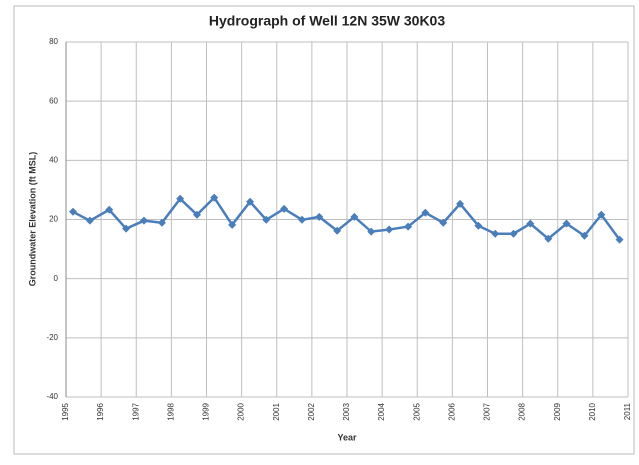 This screenshot has width=639, height=465. What do you see at coordinates (53, 219) in the screenshot?
I see `y-tick-label: 20` at bounding box center [53, 219].